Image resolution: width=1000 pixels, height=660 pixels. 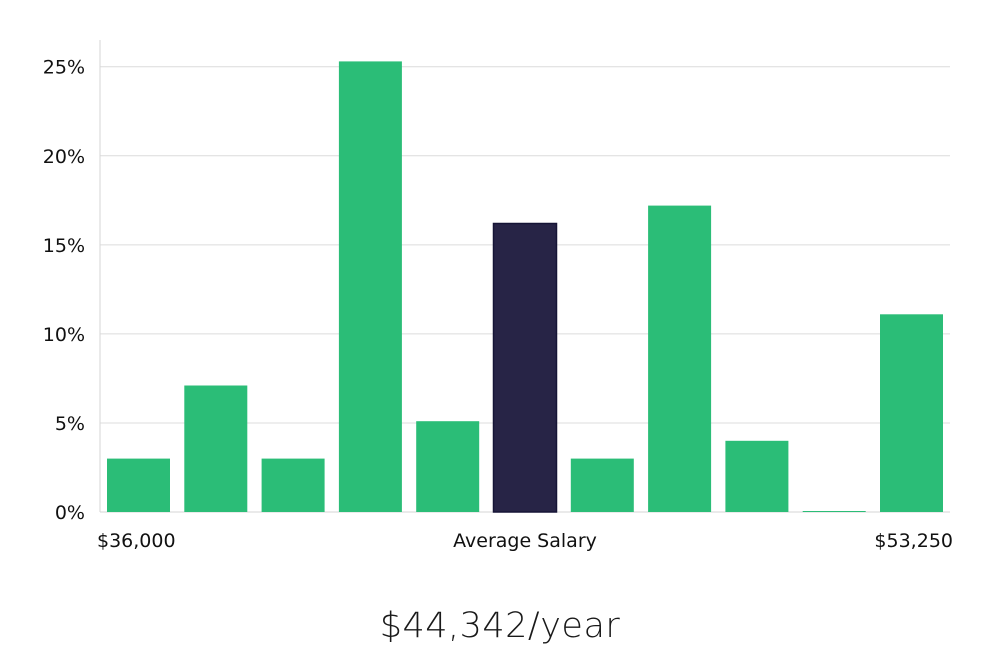 What do you see at coordinates (525, 541) in the screenshot?
I see `x-axis-title: Average Salary` at bounding box center [525, 541].